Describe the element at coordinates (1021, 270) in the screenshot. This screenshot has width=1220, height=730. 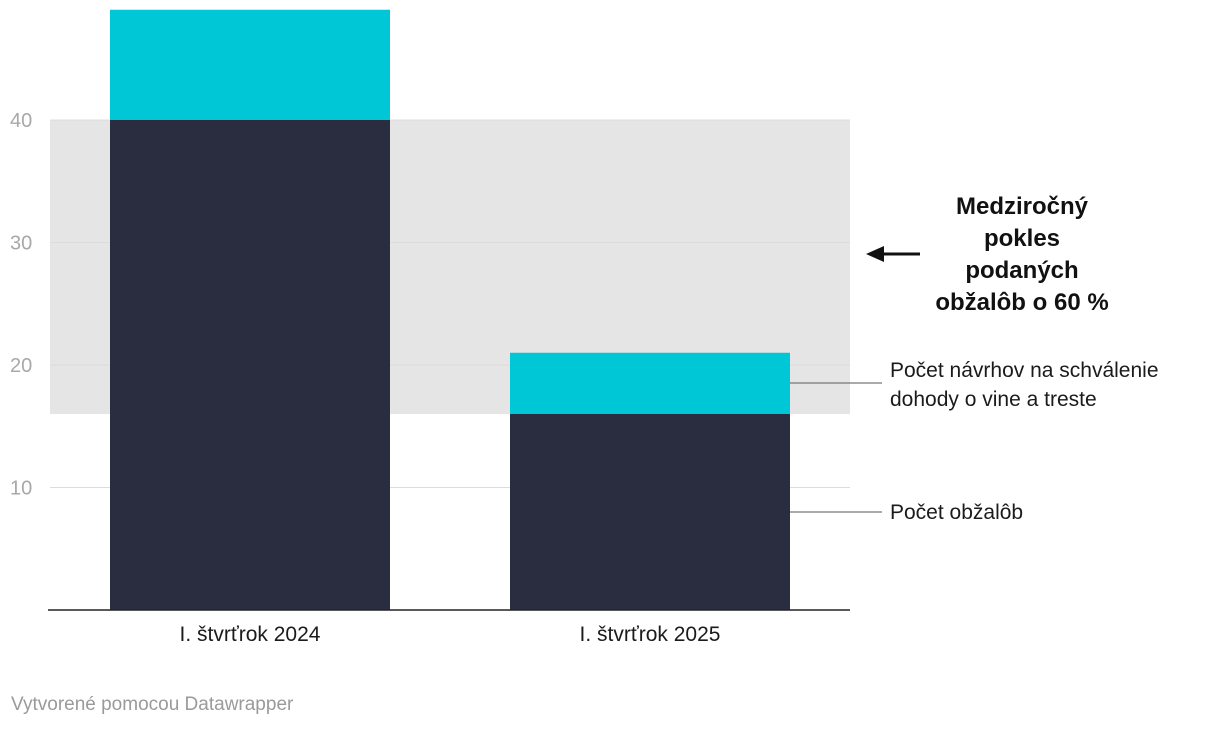
I see `annotation-text: podaných` at that location.